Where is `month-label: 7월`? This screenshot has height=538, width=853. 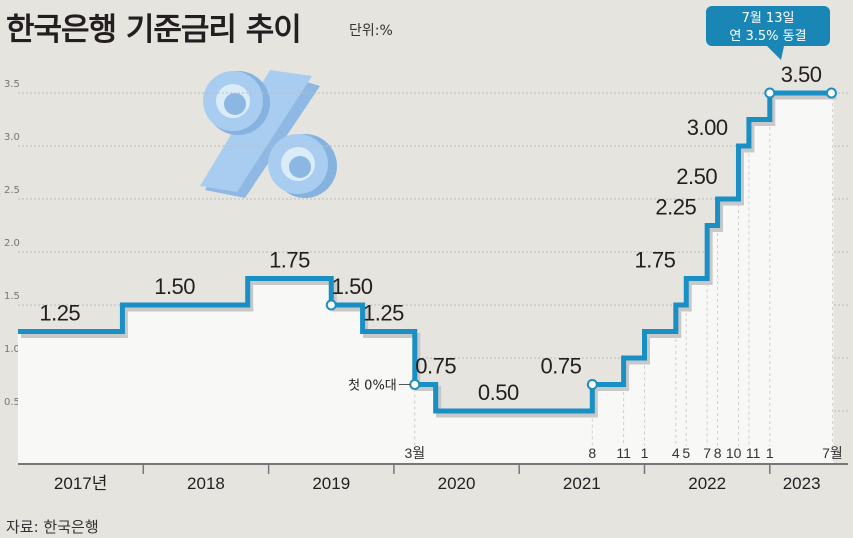 month-label: 7월 is located at coordinates (832, 453).